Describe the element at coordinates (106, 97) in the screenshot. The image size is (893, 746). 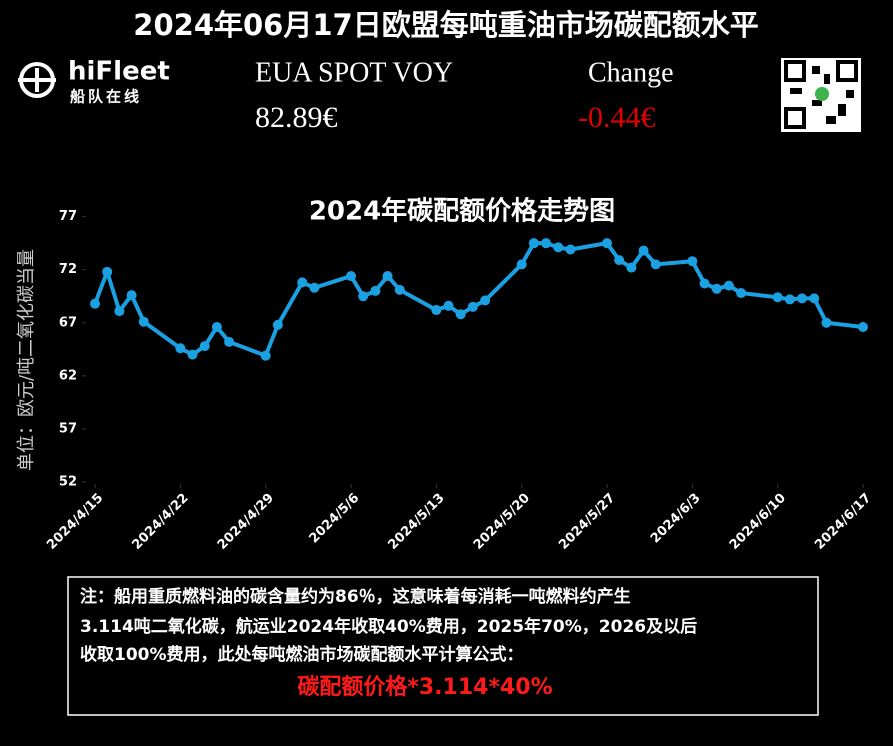
I see `logo-sub: 船队在线` at that location.